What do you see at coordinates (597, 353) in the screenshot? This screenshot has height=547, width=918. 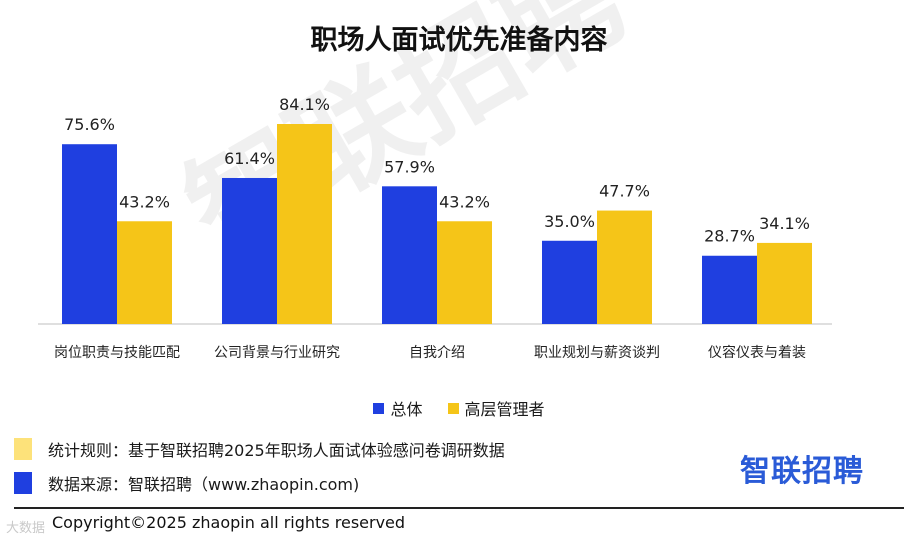 I see `category-label-3: 职业规划与薪资谈判` at bounding box center [597, 353].